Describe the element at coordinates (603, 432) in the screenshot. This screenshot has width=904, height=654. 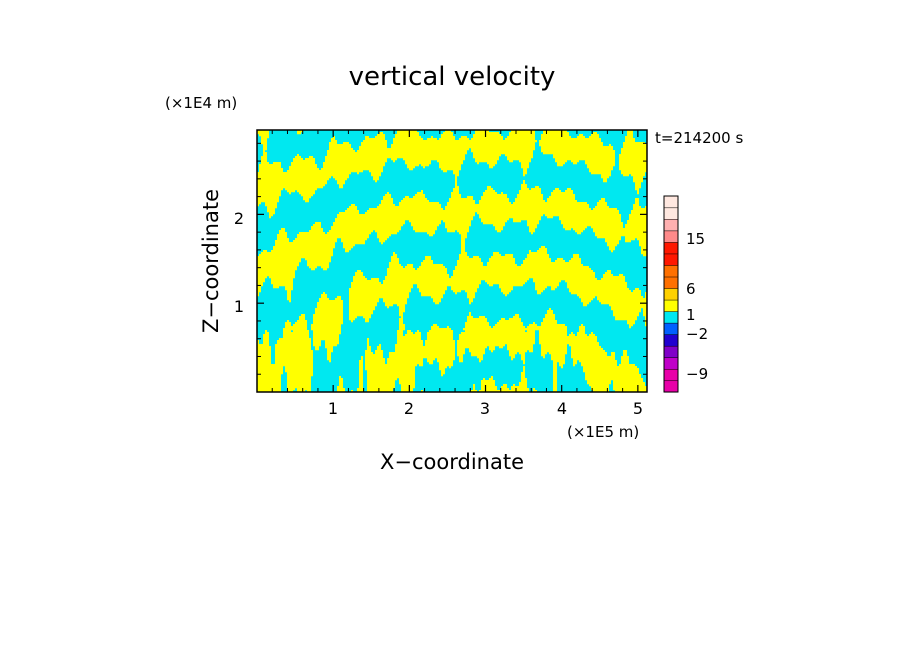
I see `x-axis-unit: (×1E5 m)` at that location.